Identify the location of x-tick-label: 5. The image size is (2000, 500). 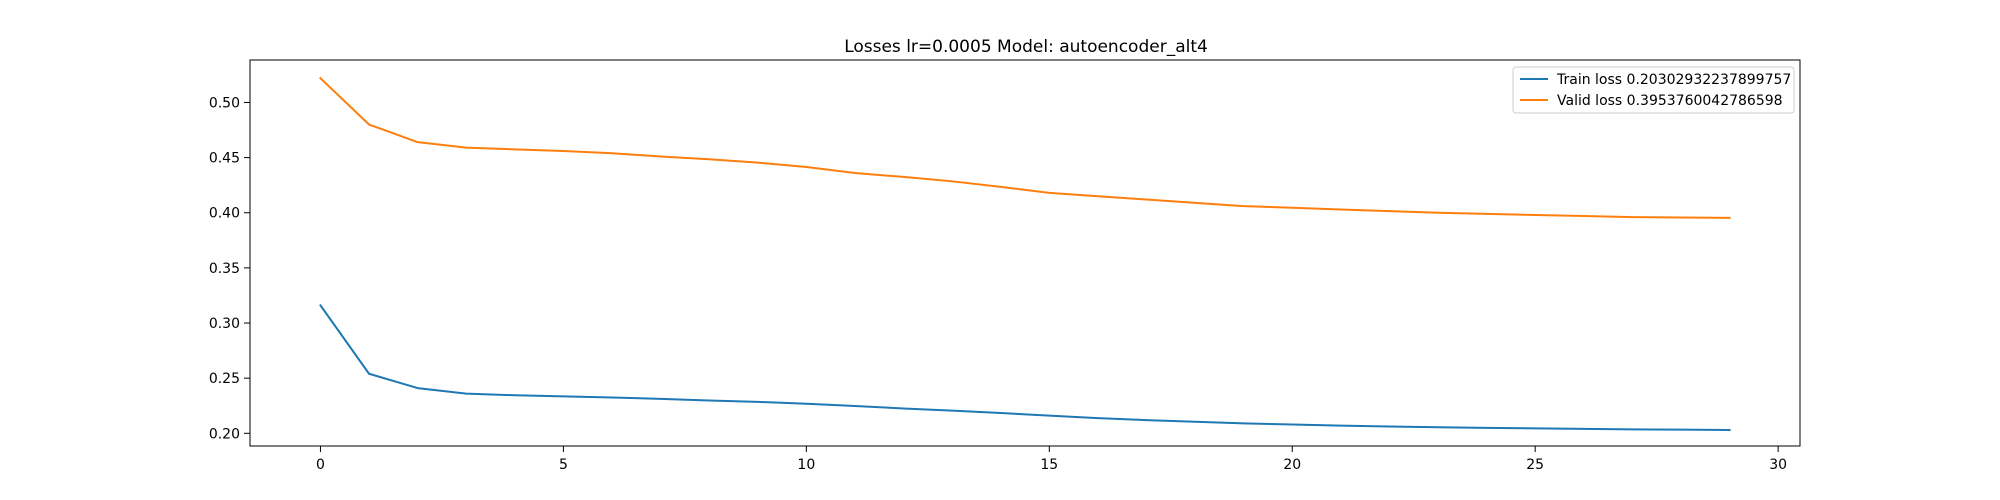
(563, 465).